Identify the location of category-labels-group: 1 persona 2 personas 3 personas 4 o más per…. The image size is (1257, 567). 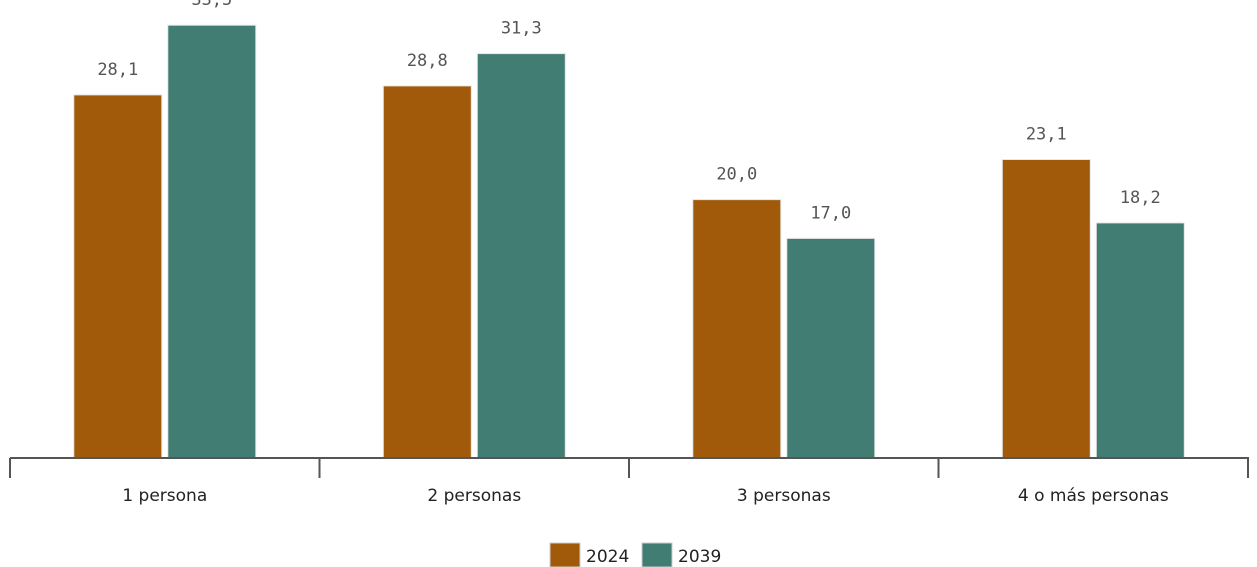
(645, 496).